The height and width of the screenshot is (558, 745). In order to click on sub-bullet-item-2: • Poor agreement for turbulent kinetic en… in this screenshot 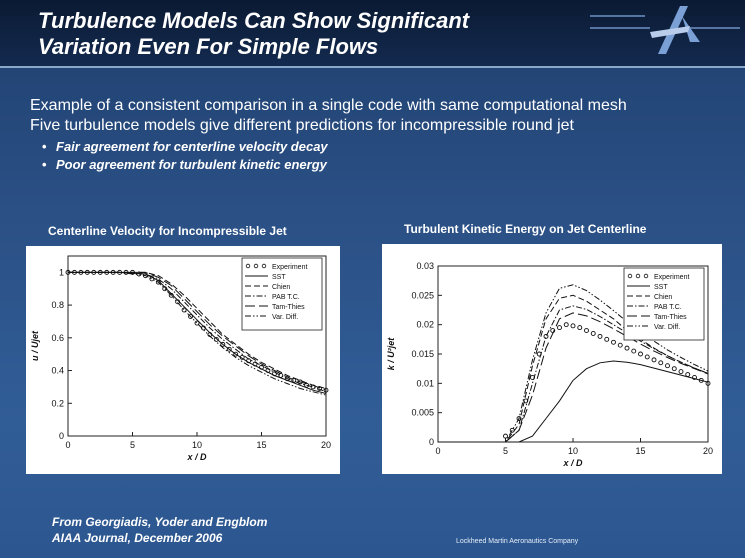, I will do `click(380, 165)`.